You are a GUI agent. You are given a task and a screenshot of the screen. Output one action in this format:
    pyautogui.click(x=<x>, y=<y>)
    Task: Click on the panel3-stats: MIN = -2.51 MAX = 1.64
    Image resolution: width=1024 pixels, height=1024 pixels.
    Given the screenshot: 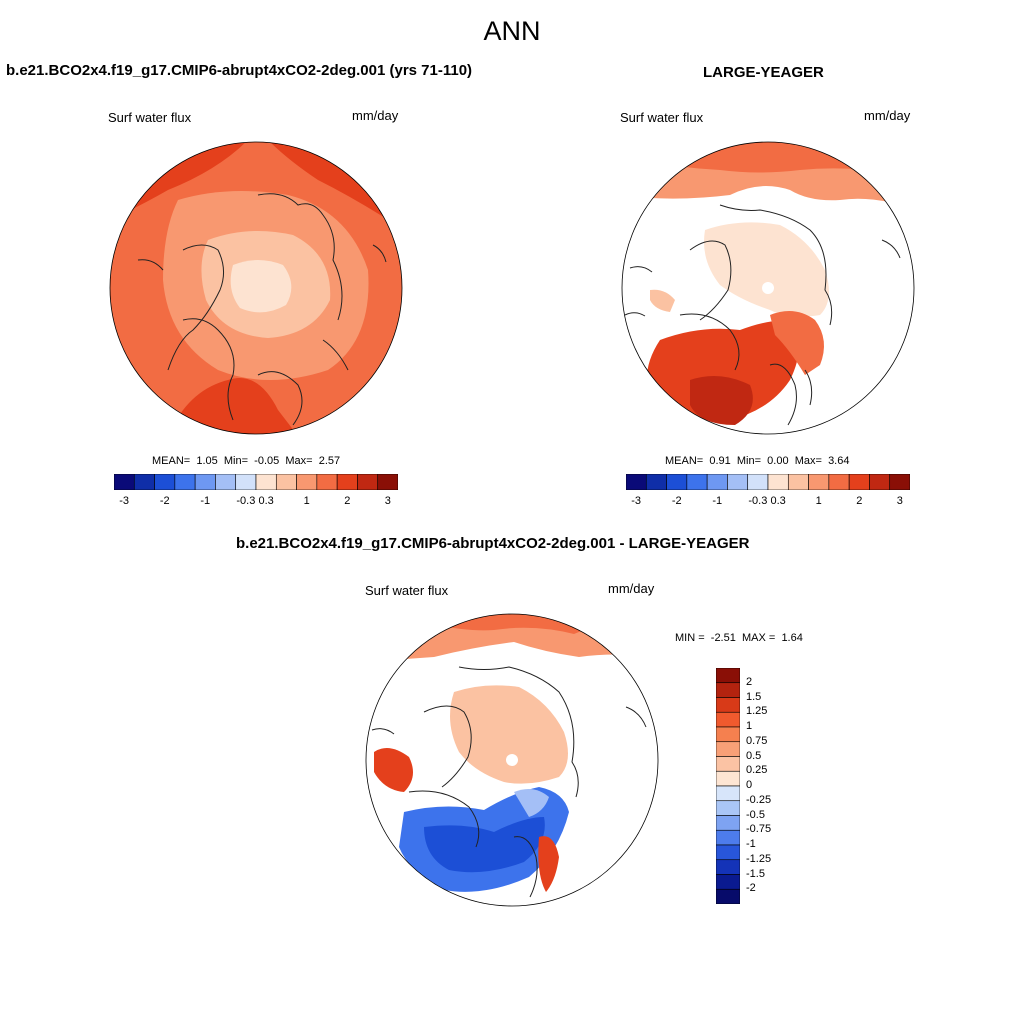 What is the action you would take?
    pyautogui.click(x=739, y=638)
    